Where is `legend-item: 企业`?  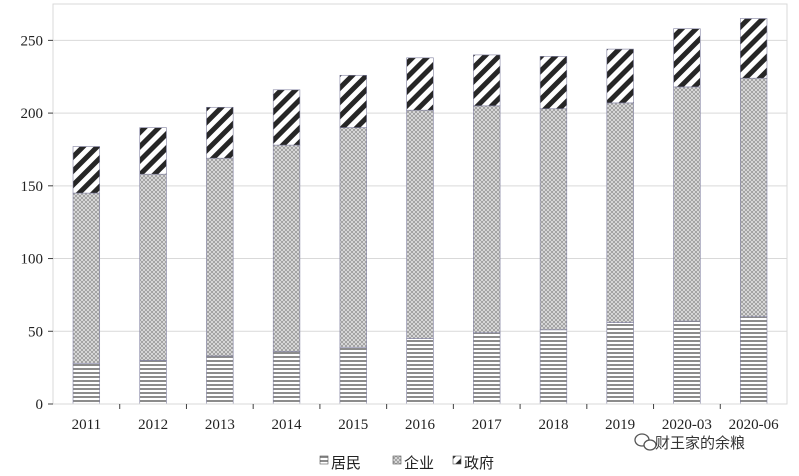 legend-item: 企业 is located at coordinates (413, 463).